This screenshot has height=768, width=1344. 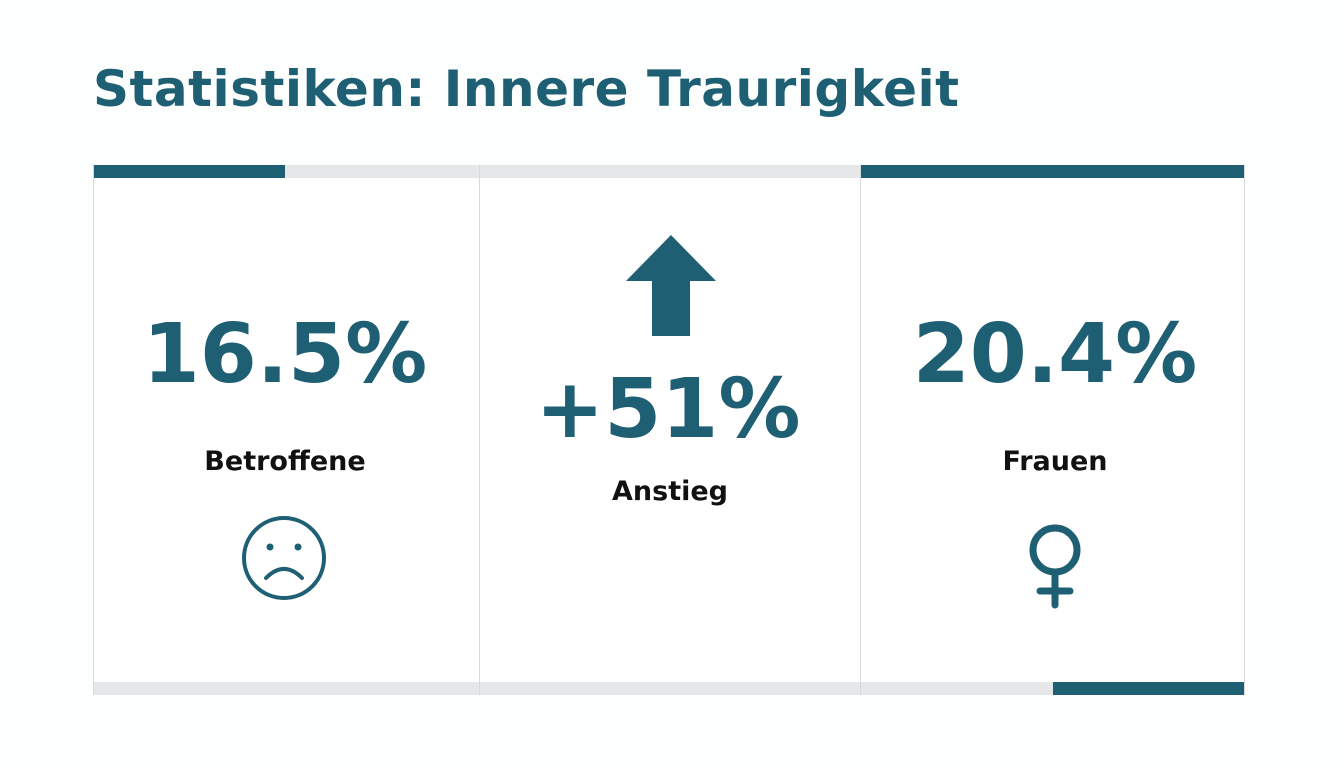 I want to click on stat-value: 20.4%, so click(x=1055, y=354).